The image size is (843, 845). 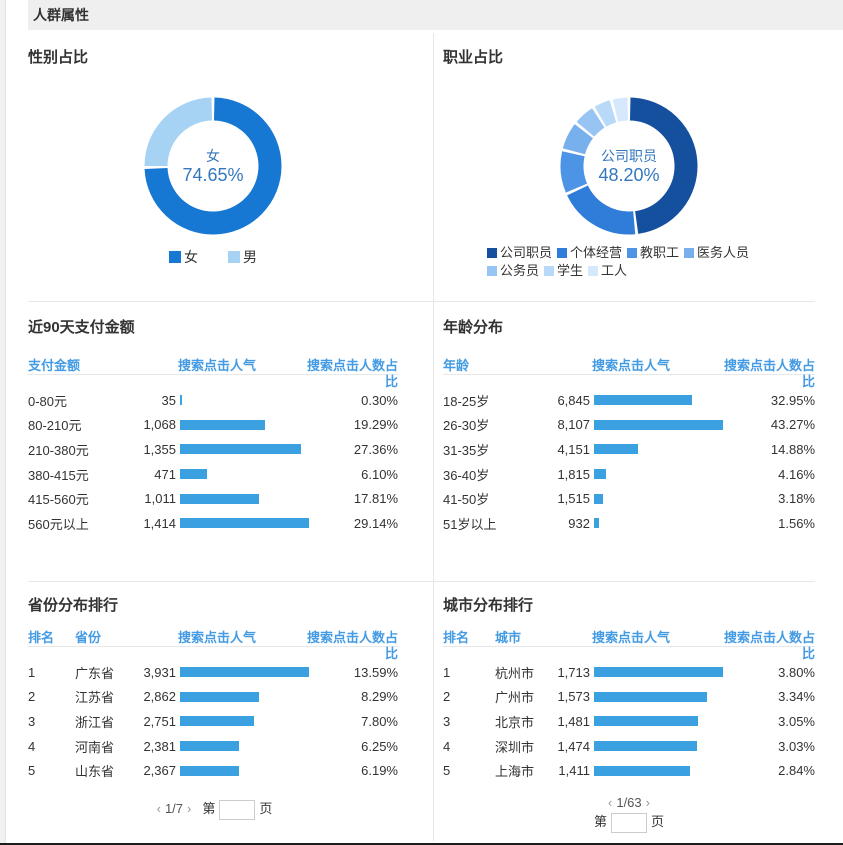 What do you see at coordinates (213, 721) in the screenshot?
I see `table-row: 3 浙江省 2,751 7.80%` at bounding box center [213, 721].